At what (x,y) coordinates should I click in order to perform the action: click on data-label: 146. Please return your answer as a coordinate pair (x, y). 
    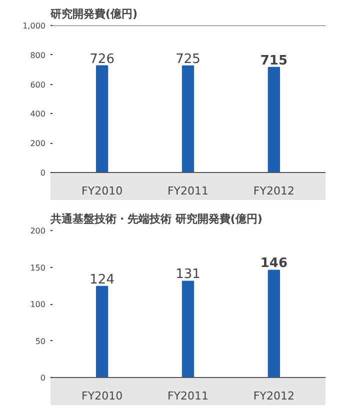
    Looking at the image, I should click on (274, 264).